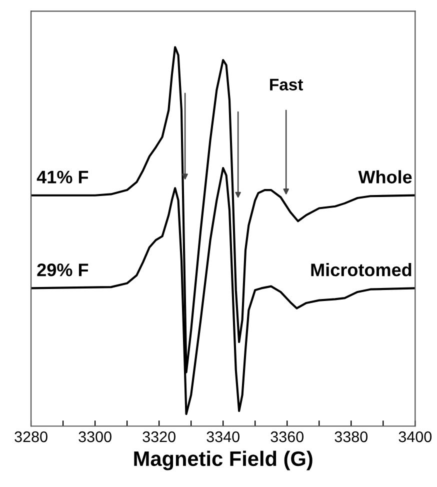  Describe the element at coordinates (351, 436) in the screenshot. I see `x-tick-label: 3380` at that location.